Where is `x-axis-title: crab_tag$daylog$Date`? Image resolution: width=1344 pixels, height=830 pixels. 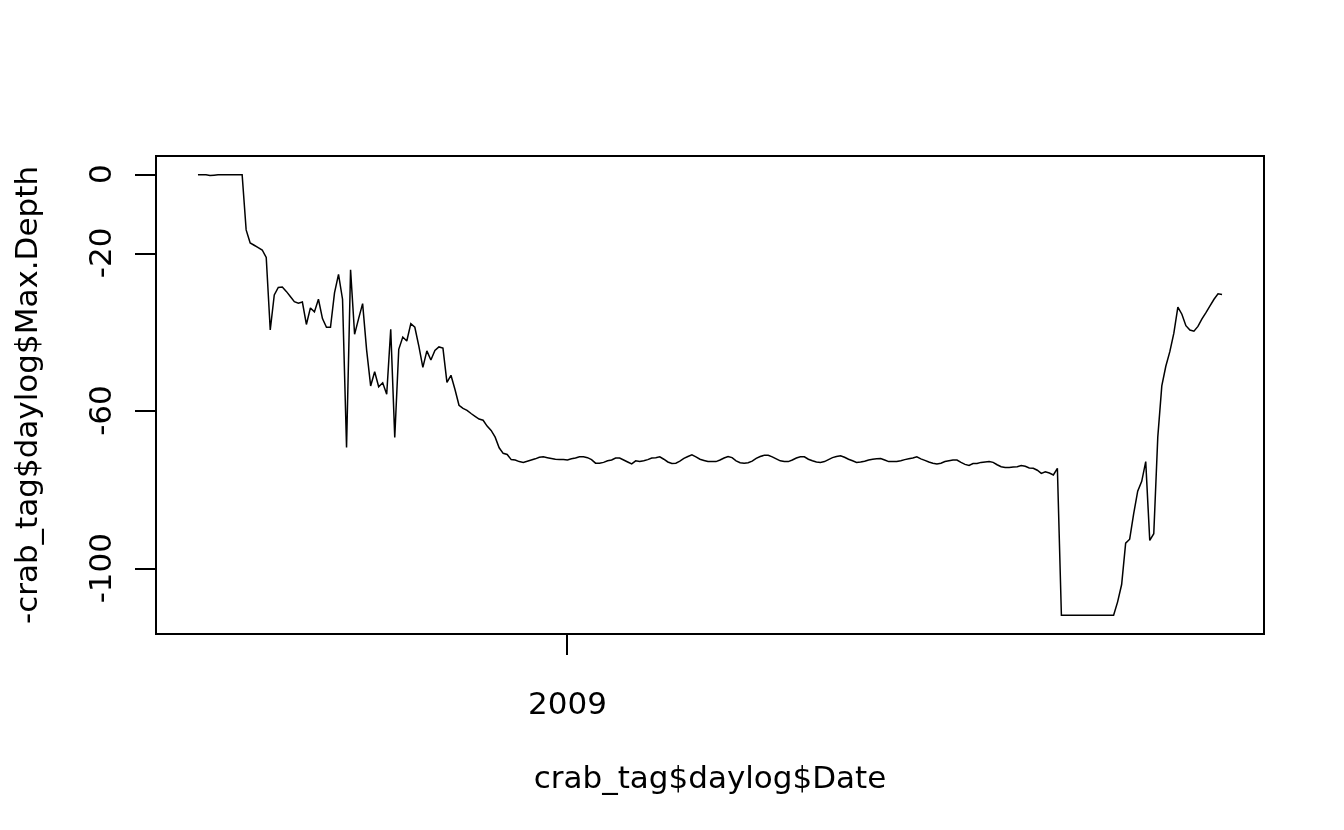
x-axis-title: crab_tag$daylog$Date is located at coordinates (710, 776).